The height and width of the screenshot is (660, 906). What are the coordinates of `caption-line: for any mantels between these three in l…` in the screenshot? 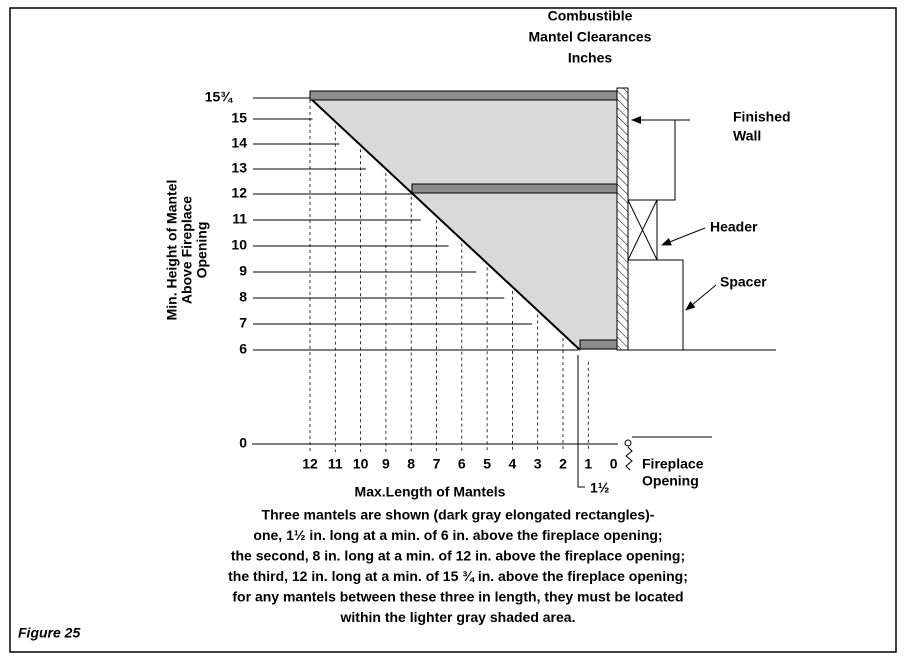 It's located at (457, 597).